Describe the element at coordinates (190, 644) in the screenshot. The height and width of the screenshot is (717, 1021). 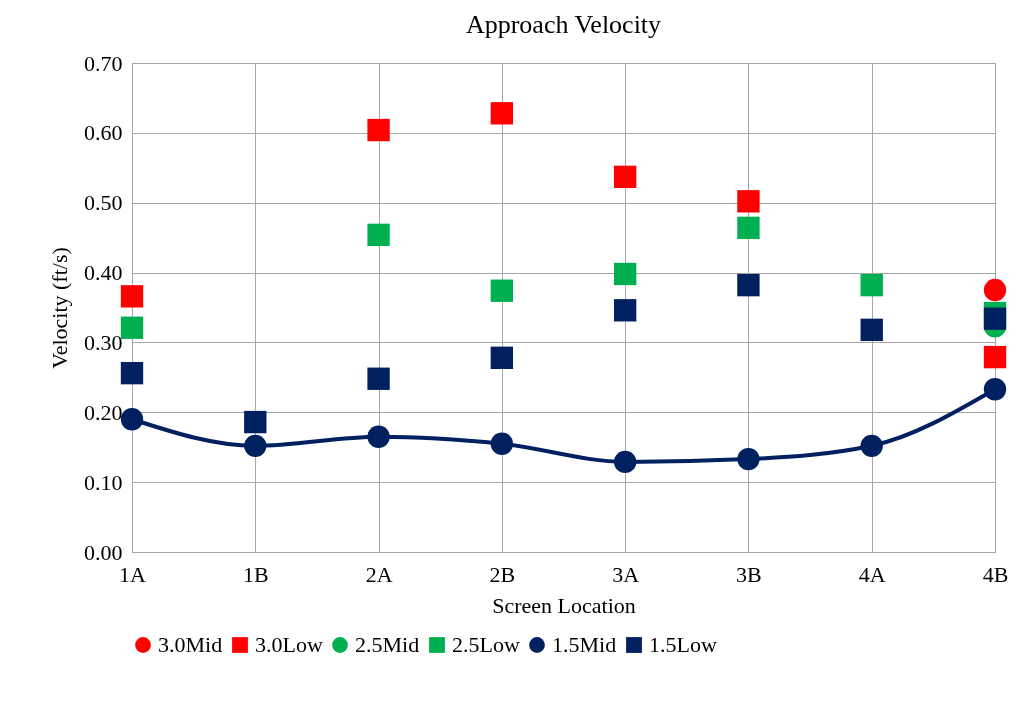
I see `legend-label: 3.0Mid` at that location.